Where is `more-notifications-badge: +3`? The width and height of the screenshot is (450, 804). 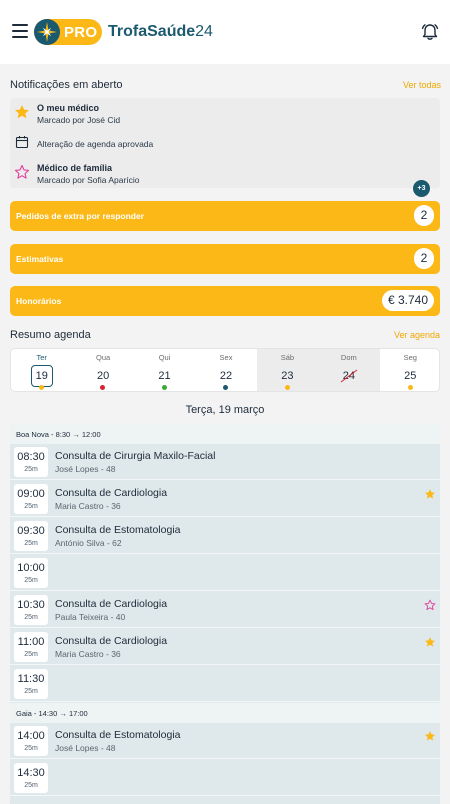 more-notifications-badge: +3 is located at coordinates (421, 188).